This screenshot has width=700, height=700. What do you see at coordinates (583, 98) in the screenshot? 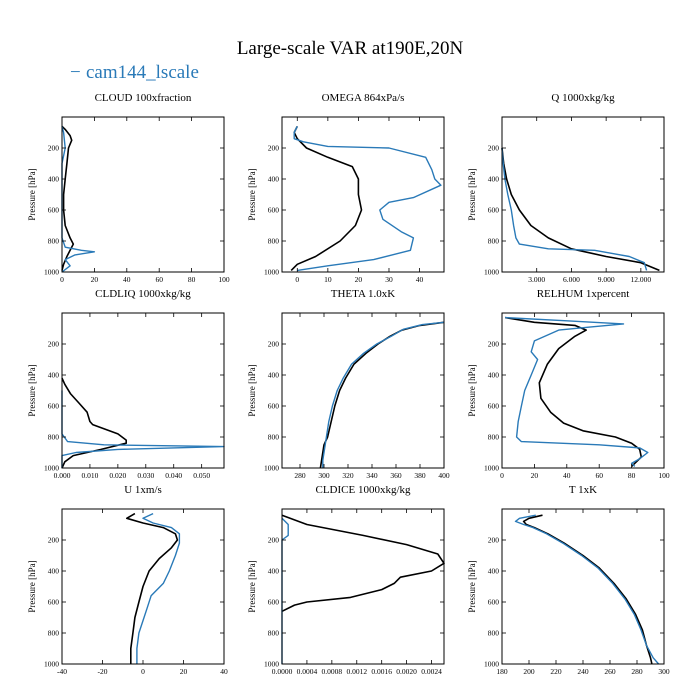
I see `panel-title: Q 1000xkg/kg` at bounding box center [583, 98].